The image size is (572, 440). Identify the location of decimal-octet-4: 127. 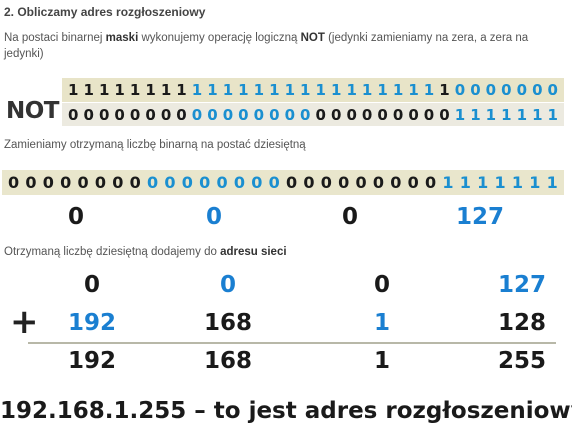
(479, 217).